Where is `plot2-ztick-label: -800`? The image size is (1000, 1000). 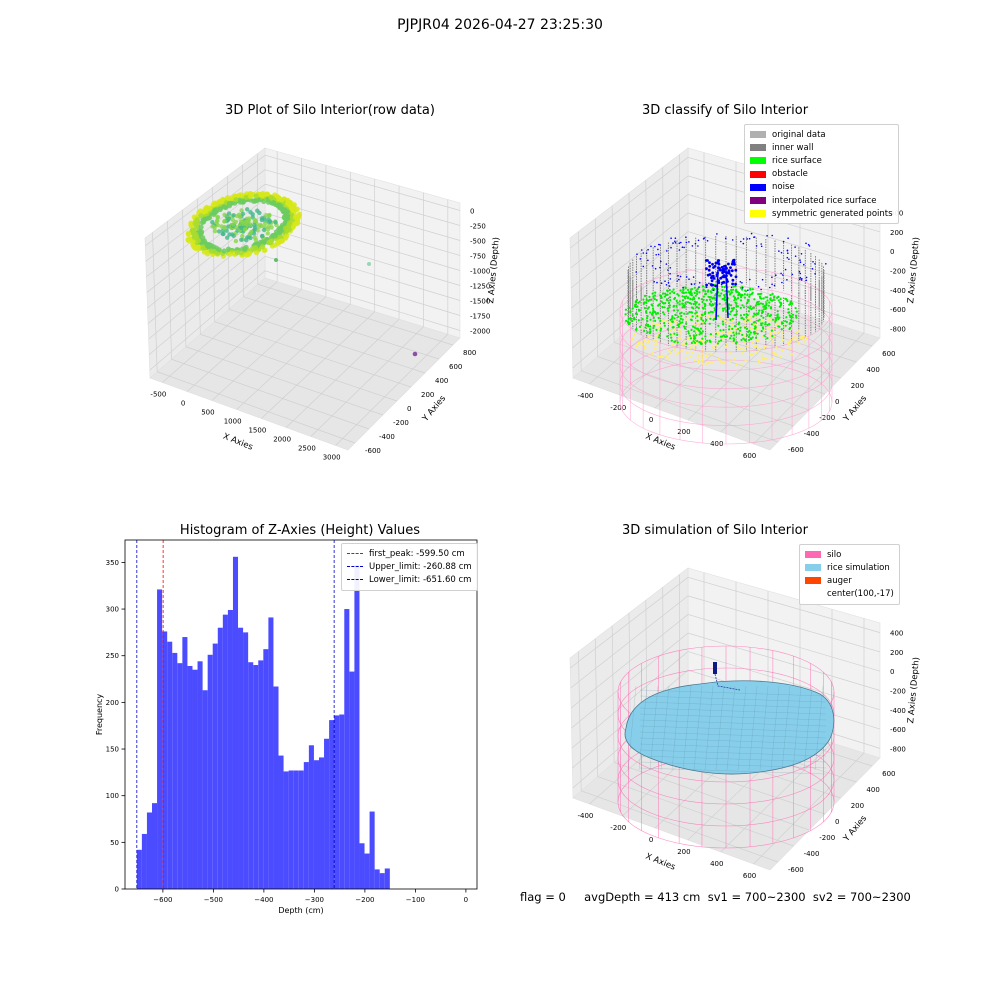
plot2-ztick-label: -800 is located at coordinates (898, 329).